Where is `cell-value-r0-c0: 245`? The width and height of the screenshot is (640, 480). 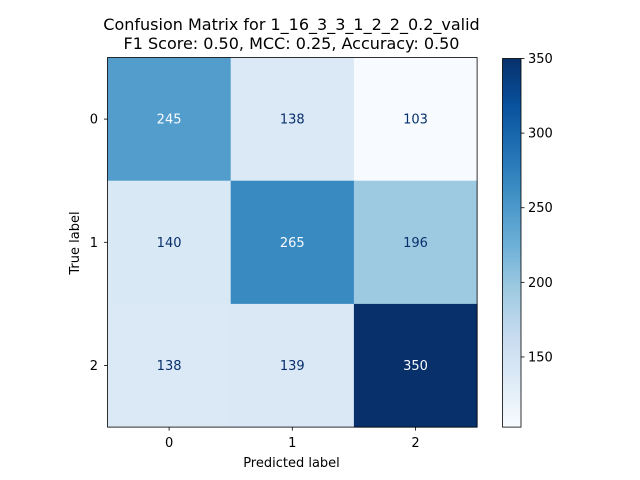
cell-value-r0-c0: 245 is located at coordinates (169, 120).